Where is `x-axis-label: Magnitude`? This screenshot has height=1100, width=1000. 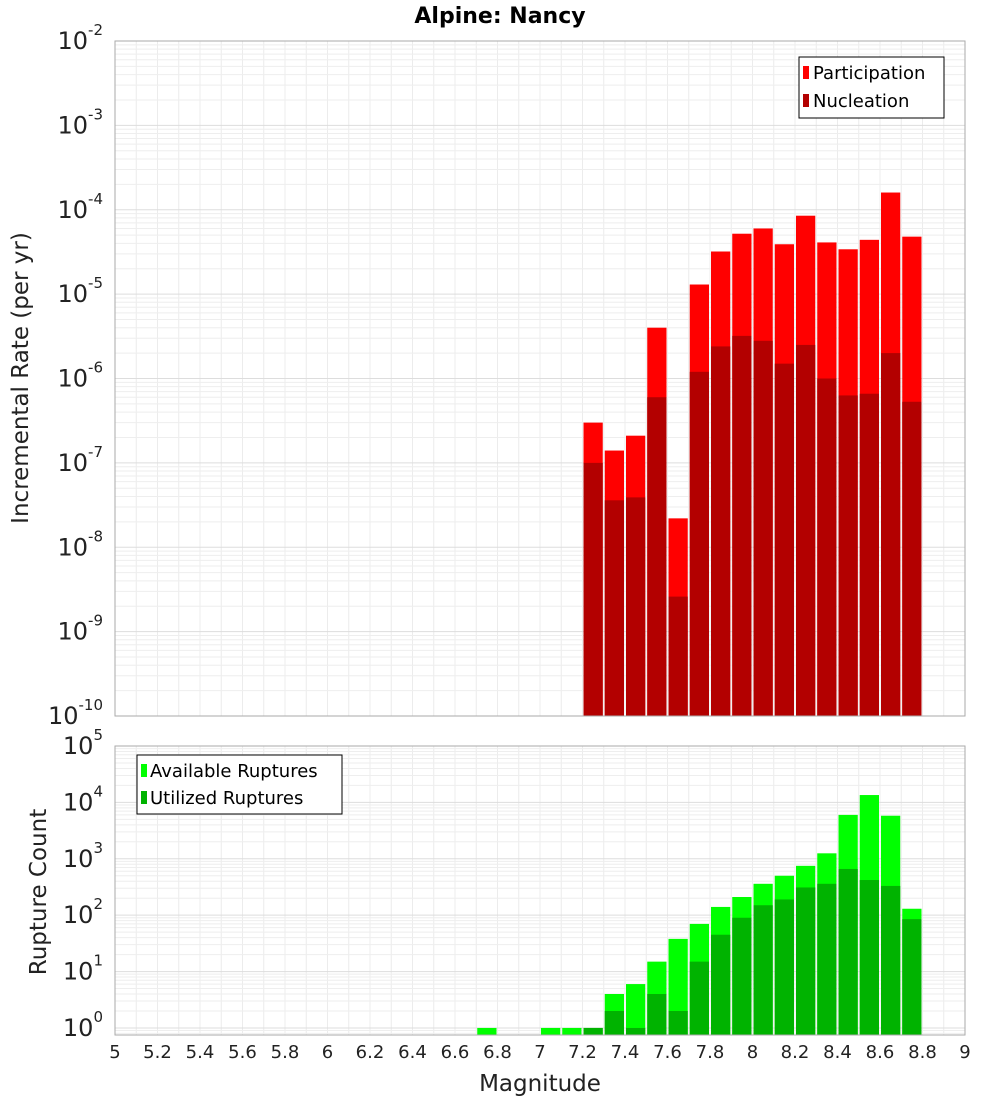
x-axis-label: Magnitude is located at coordinates (540, 1084).